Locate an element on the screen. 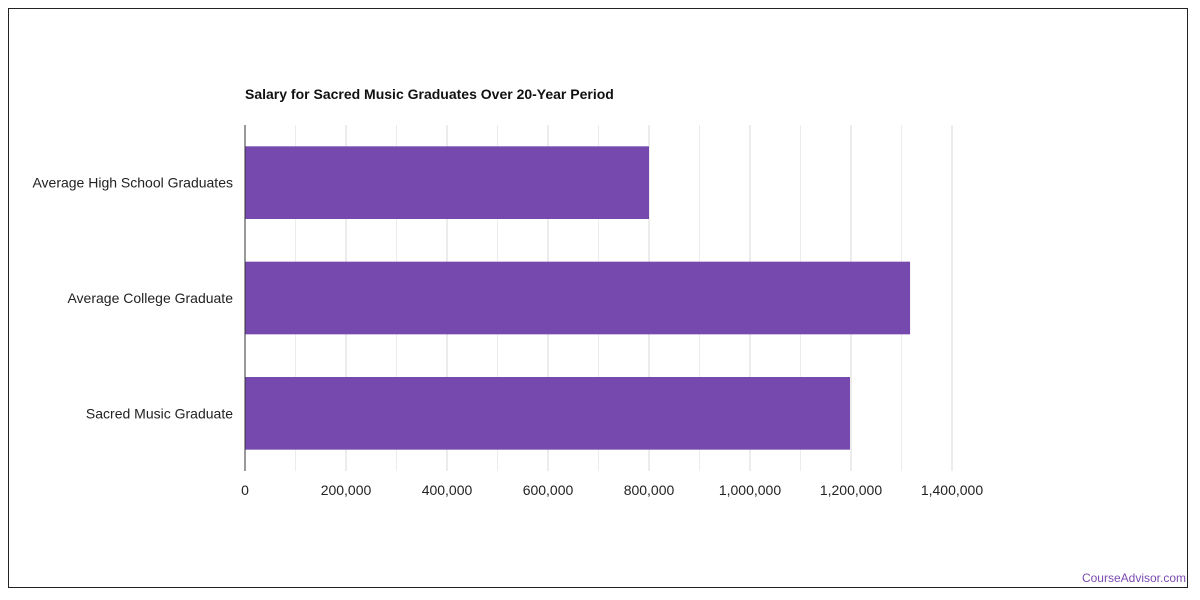  category-label: Average College Graduate is located at coordinates (150, 298).